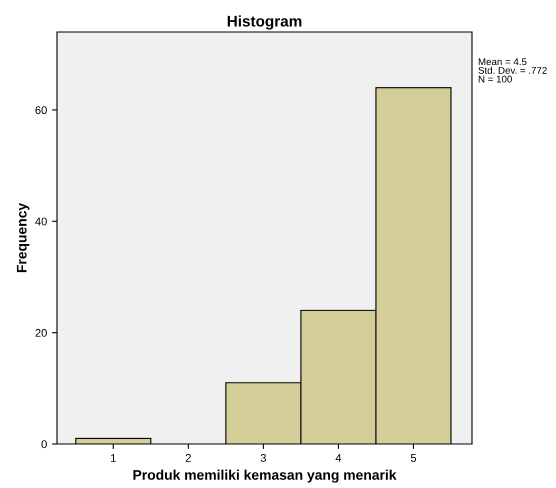 The width and height of the screenshot is (556, 488). What do you see at coordinates (512, 70) in the screenshot?
I see `text: Mean = 4.5 Std. Dev. = .772 N = 100` at bounding box center [512, 70].